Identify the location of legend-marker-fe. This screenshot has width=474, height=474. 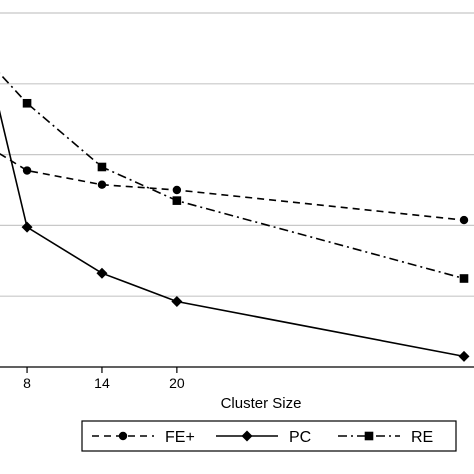
(123, 436).